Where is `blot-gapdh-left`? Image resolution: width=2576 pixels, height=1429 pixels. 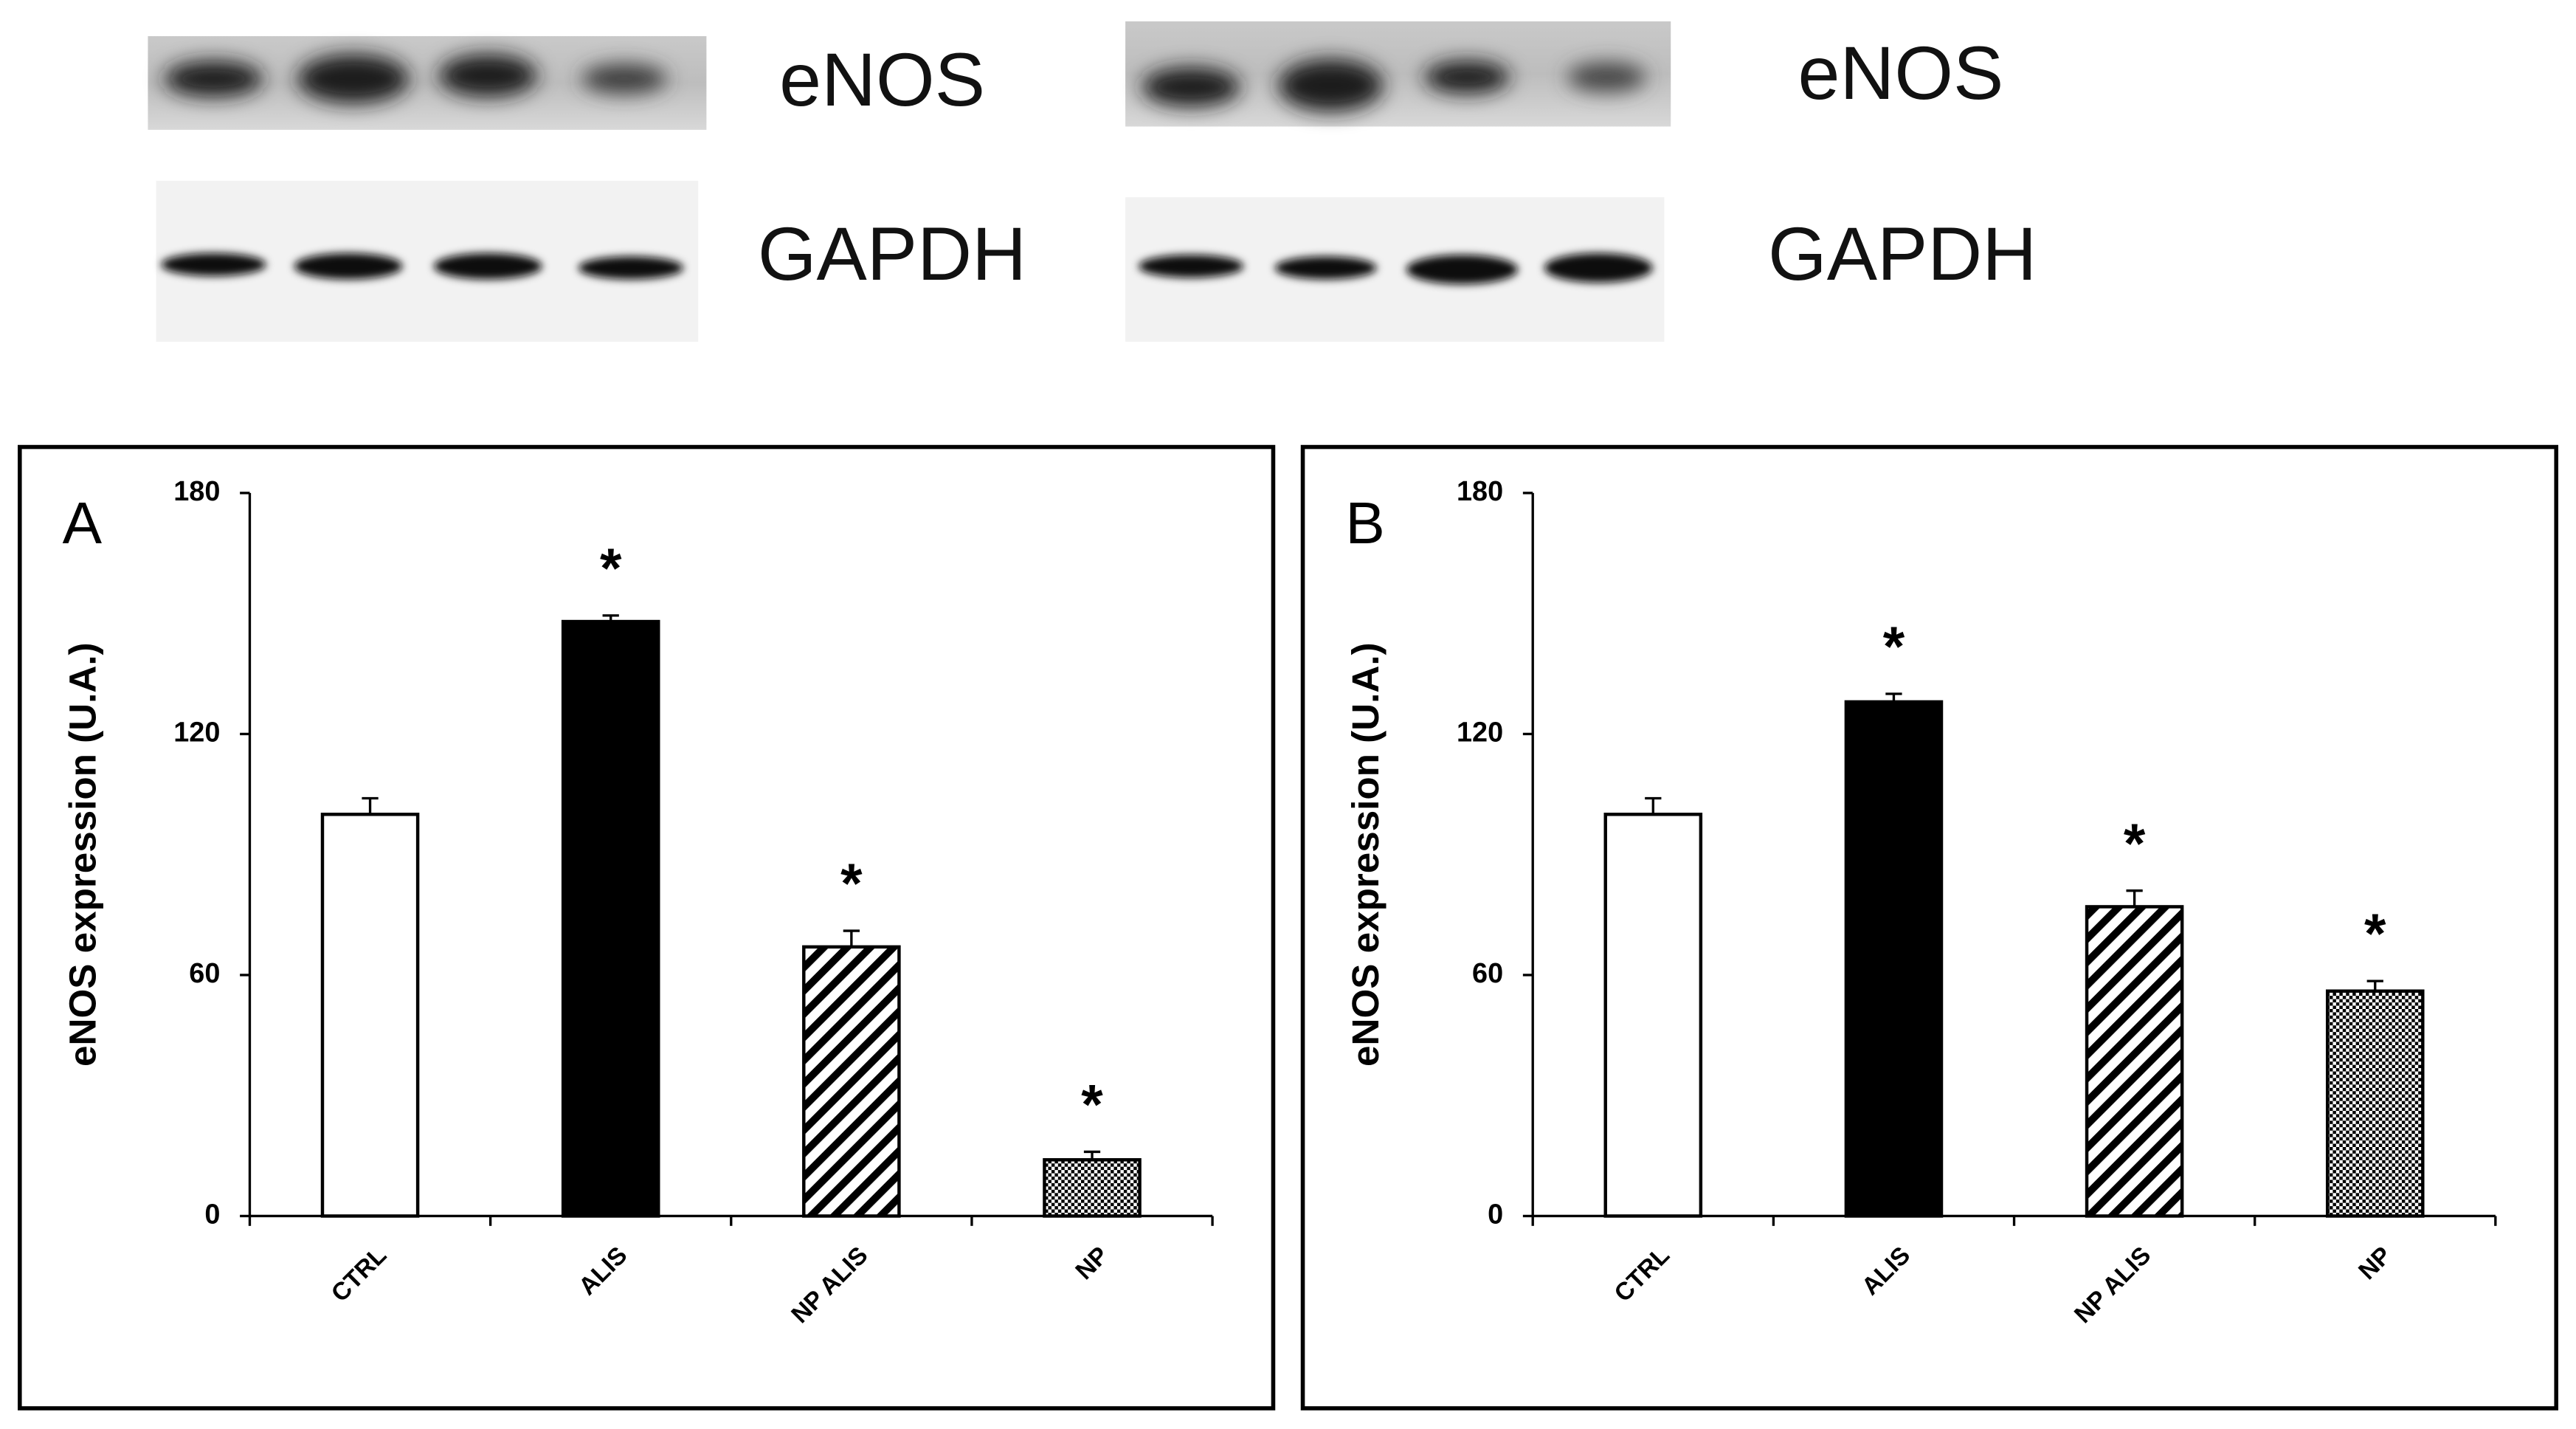
blot-gapdh-left is located at coordinates (427, 261).